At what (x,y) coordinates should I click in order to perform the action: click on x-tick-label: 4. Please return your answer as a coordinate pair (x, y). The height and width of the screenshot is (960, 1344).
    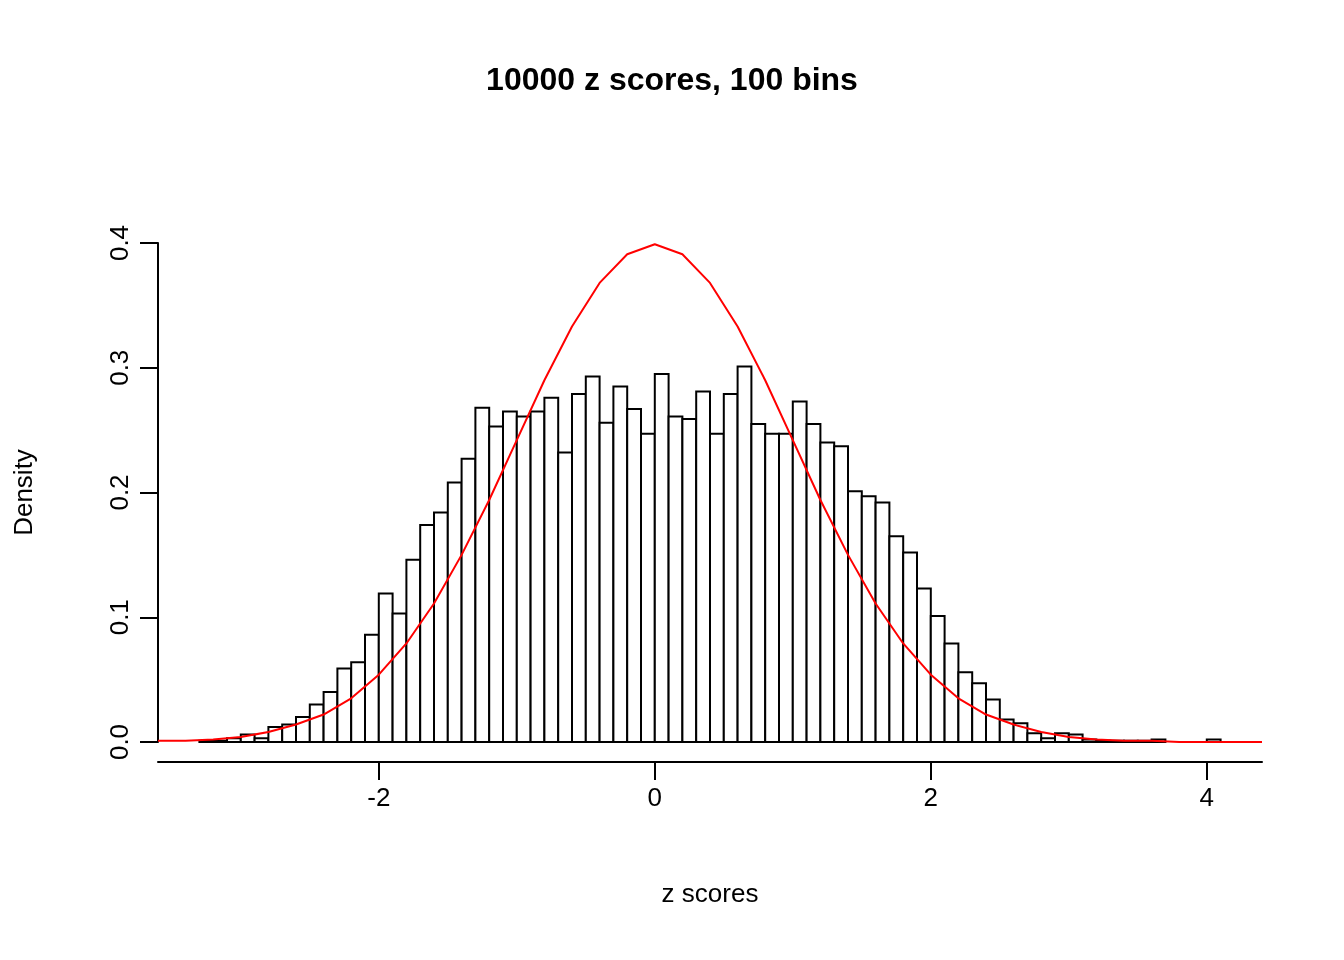
    Looking at the image, I should click on (1207, 797).